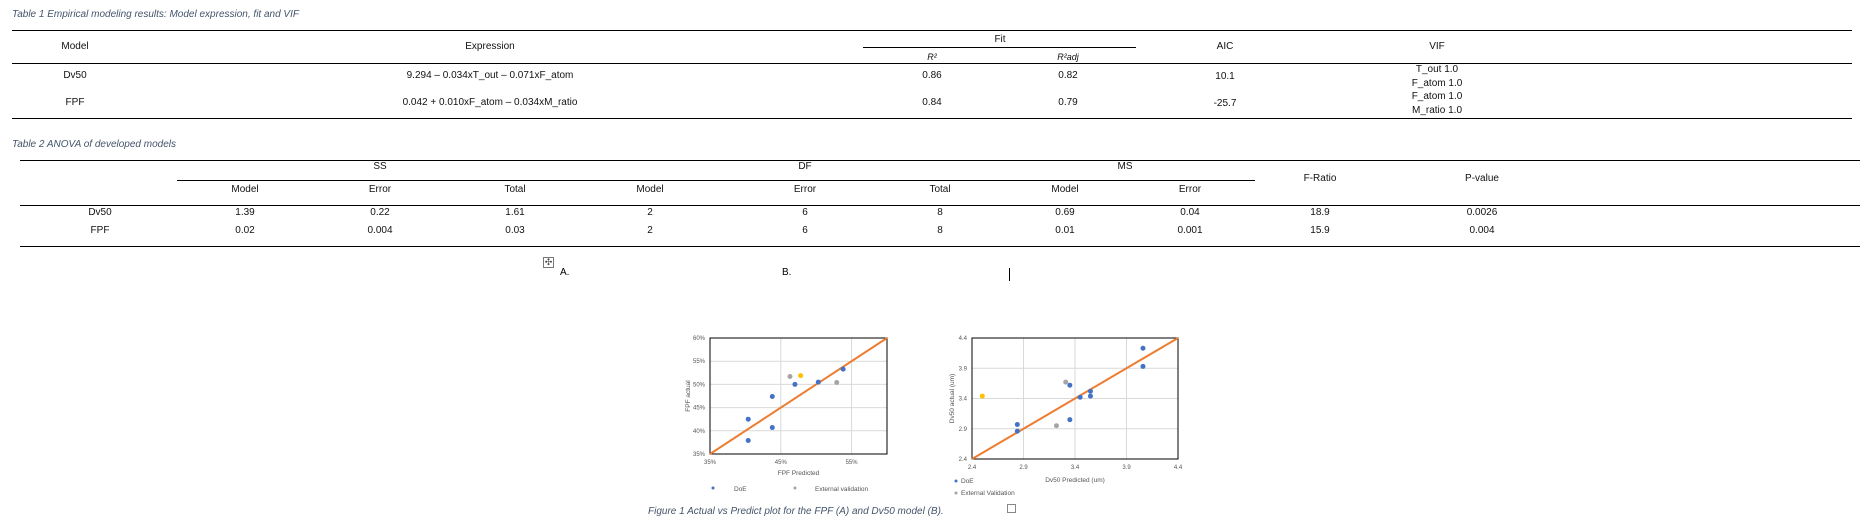  I want to click on cell-value: 8, so click(940, 212).